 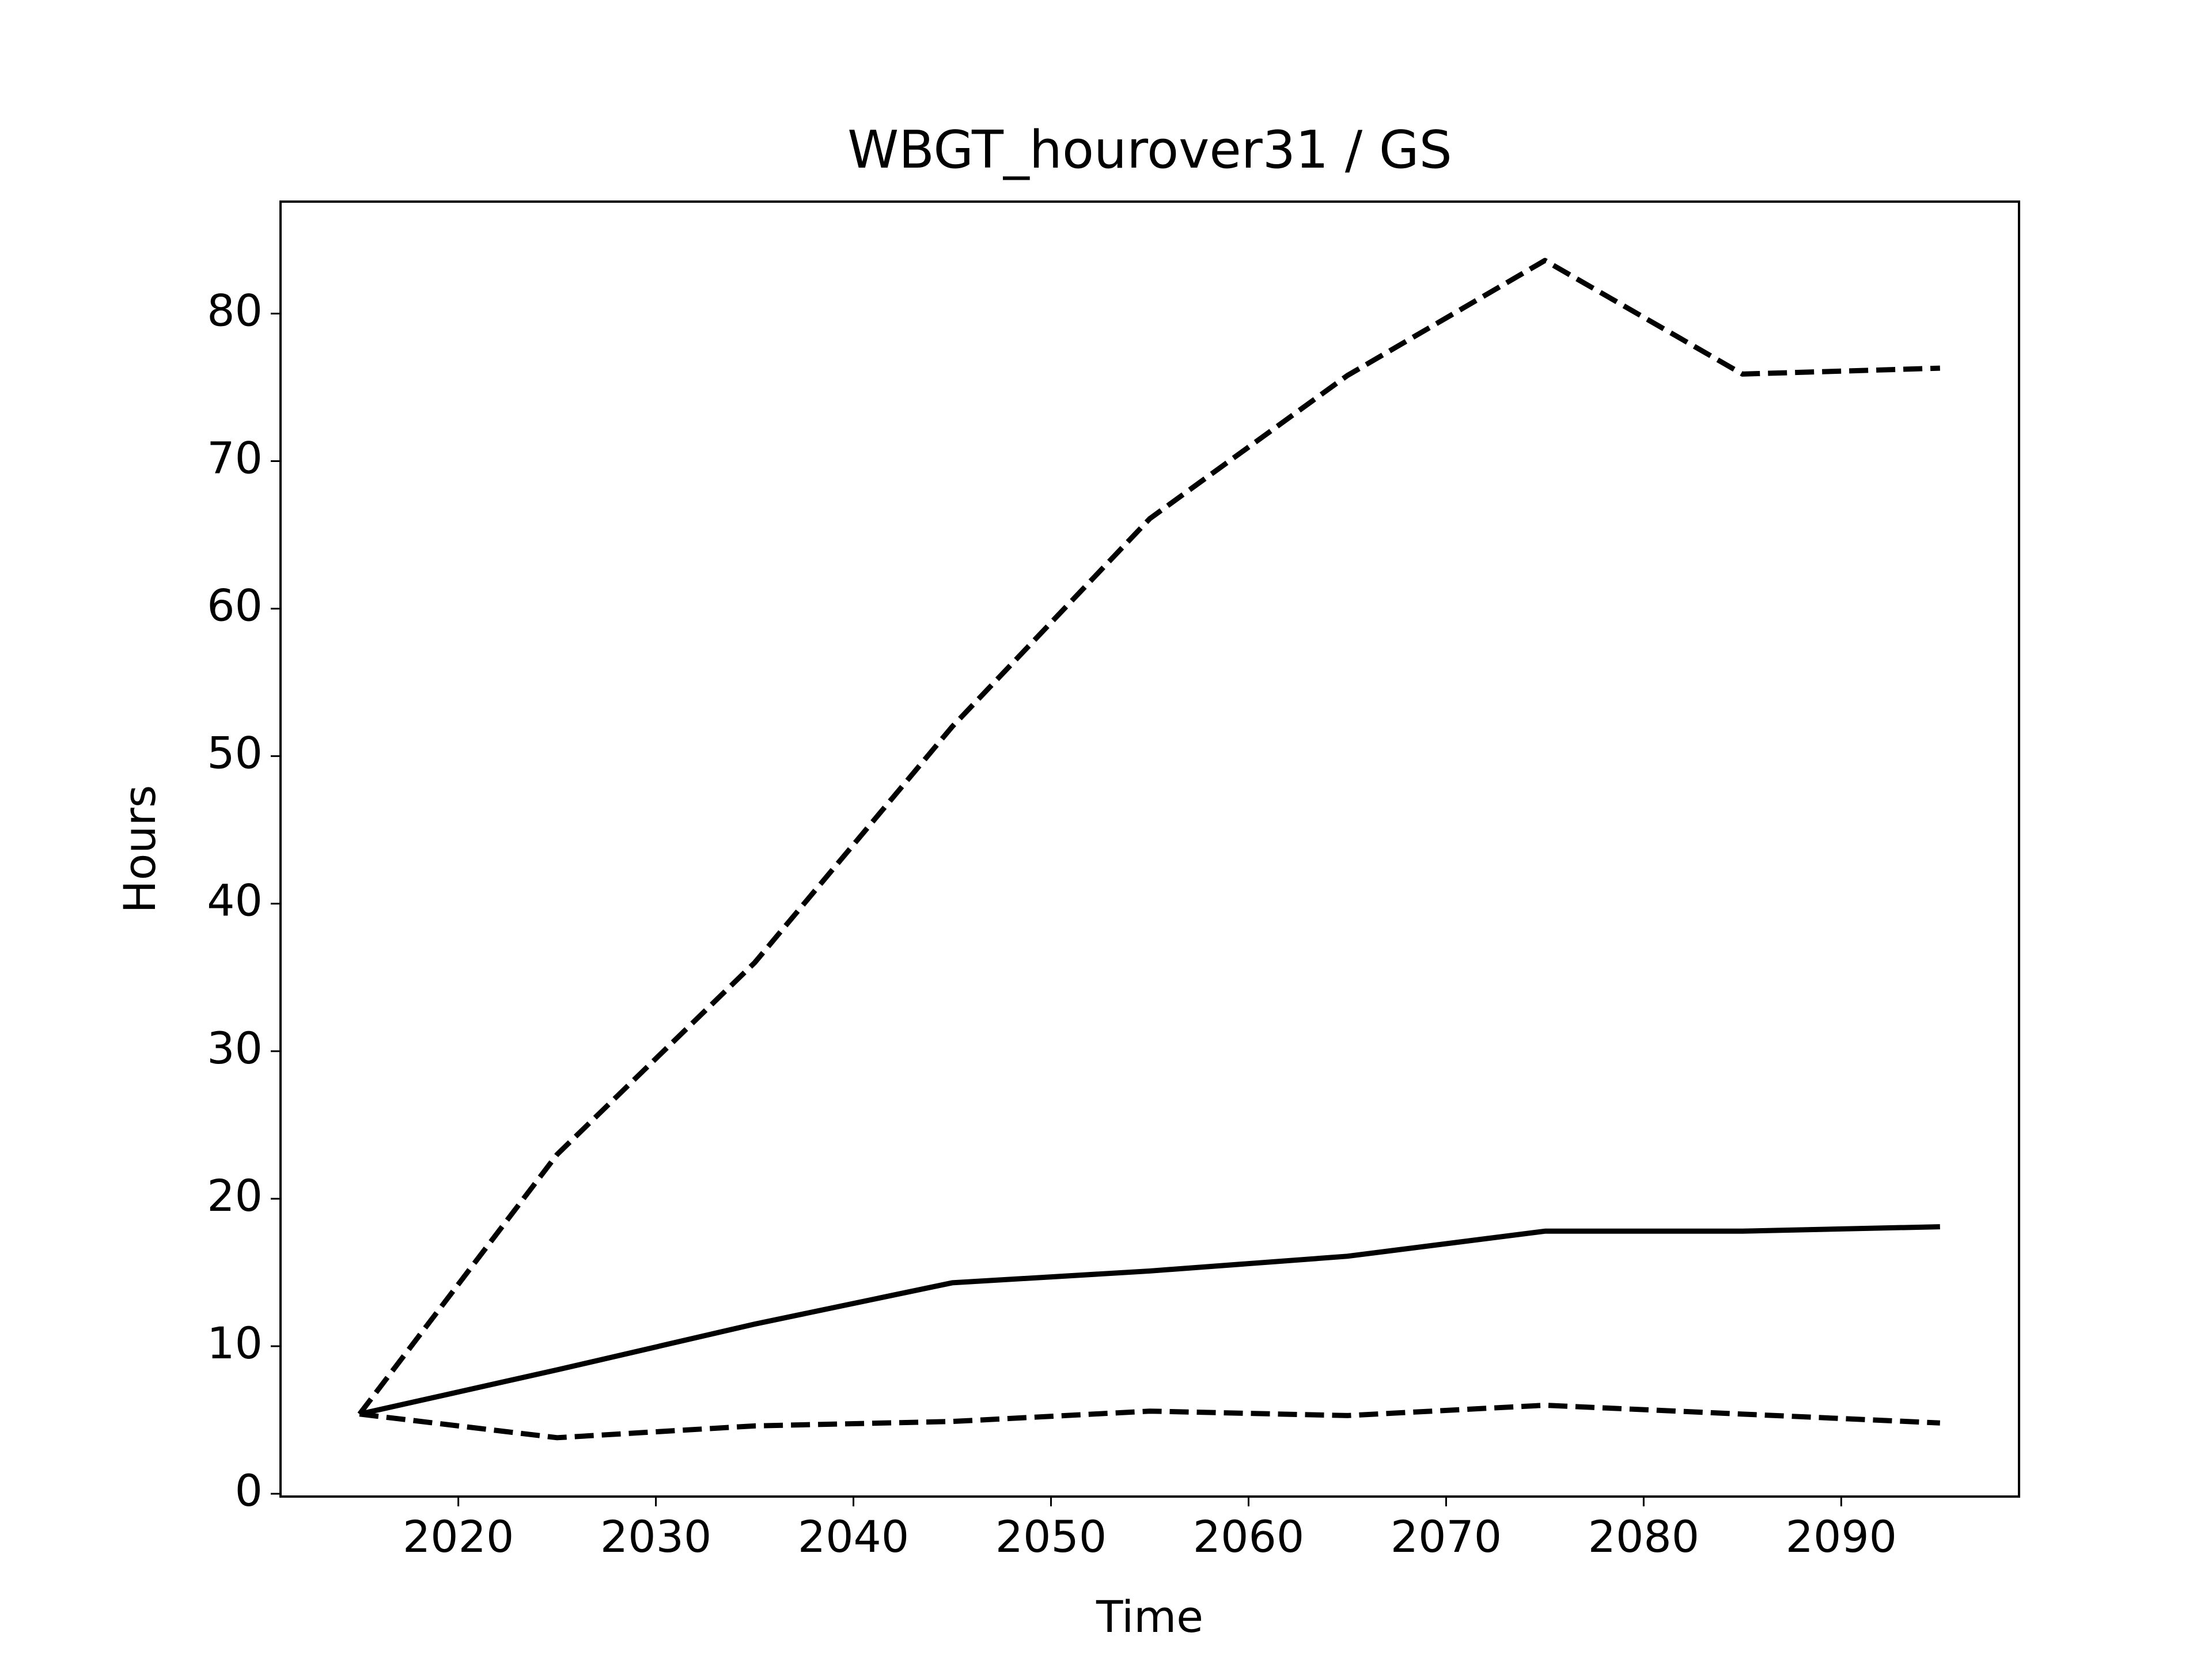 I want to click on y-tick-label: 50, so click(x=235, y=753).